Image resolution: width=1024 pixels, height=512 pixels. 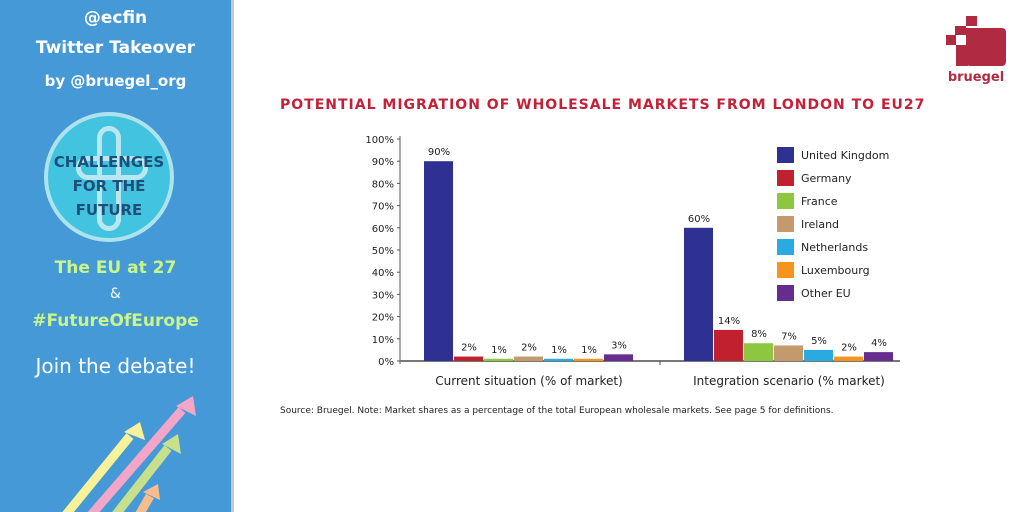 What do you see at coordinates (115, 321) in the screenshot?
I see `hashtag: #FutureOfEurope` at bounding box center [115, 321].